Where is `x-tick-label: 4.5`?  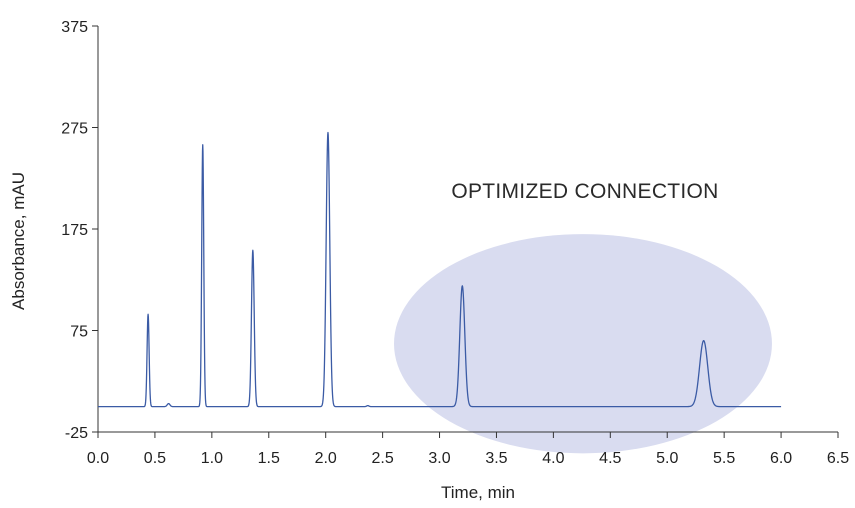
x-tick-label: 4.5 is located at coordinates (610, 458).